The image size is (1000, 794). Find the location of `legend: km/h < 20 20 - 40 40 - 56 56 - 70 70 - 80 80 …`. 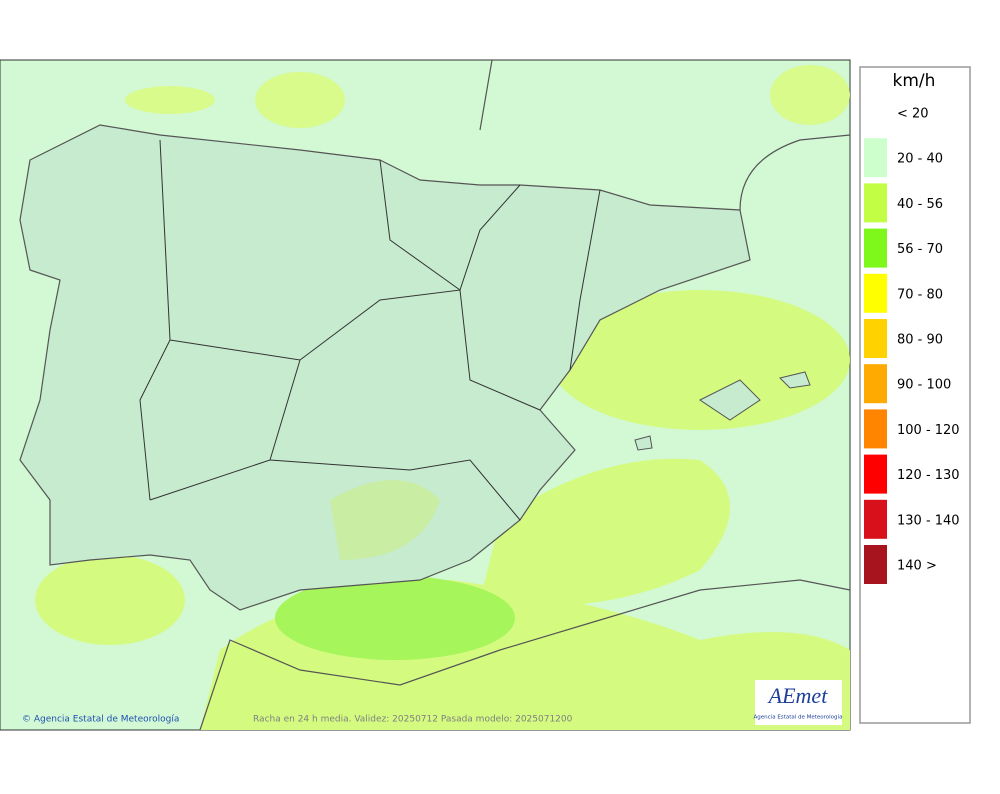

legend: km/h < 20 20 - 40 40 - 56 56 - 70 70 - 80 80 … is located at coordinates (915, 395).